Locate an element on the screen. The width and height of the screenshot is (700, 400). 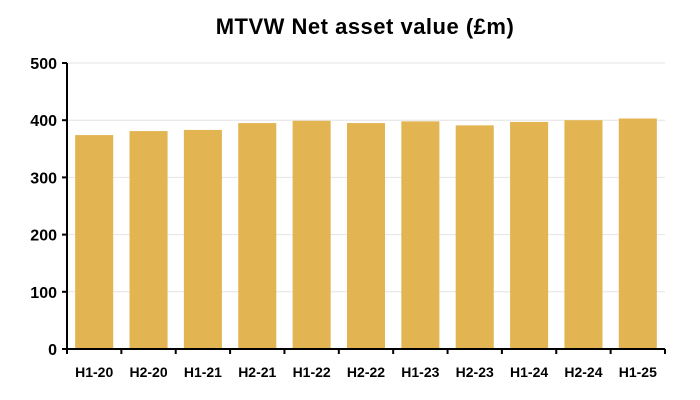
x-tick-label-H1-24: H1-24 is located at coordinates (529, 372).